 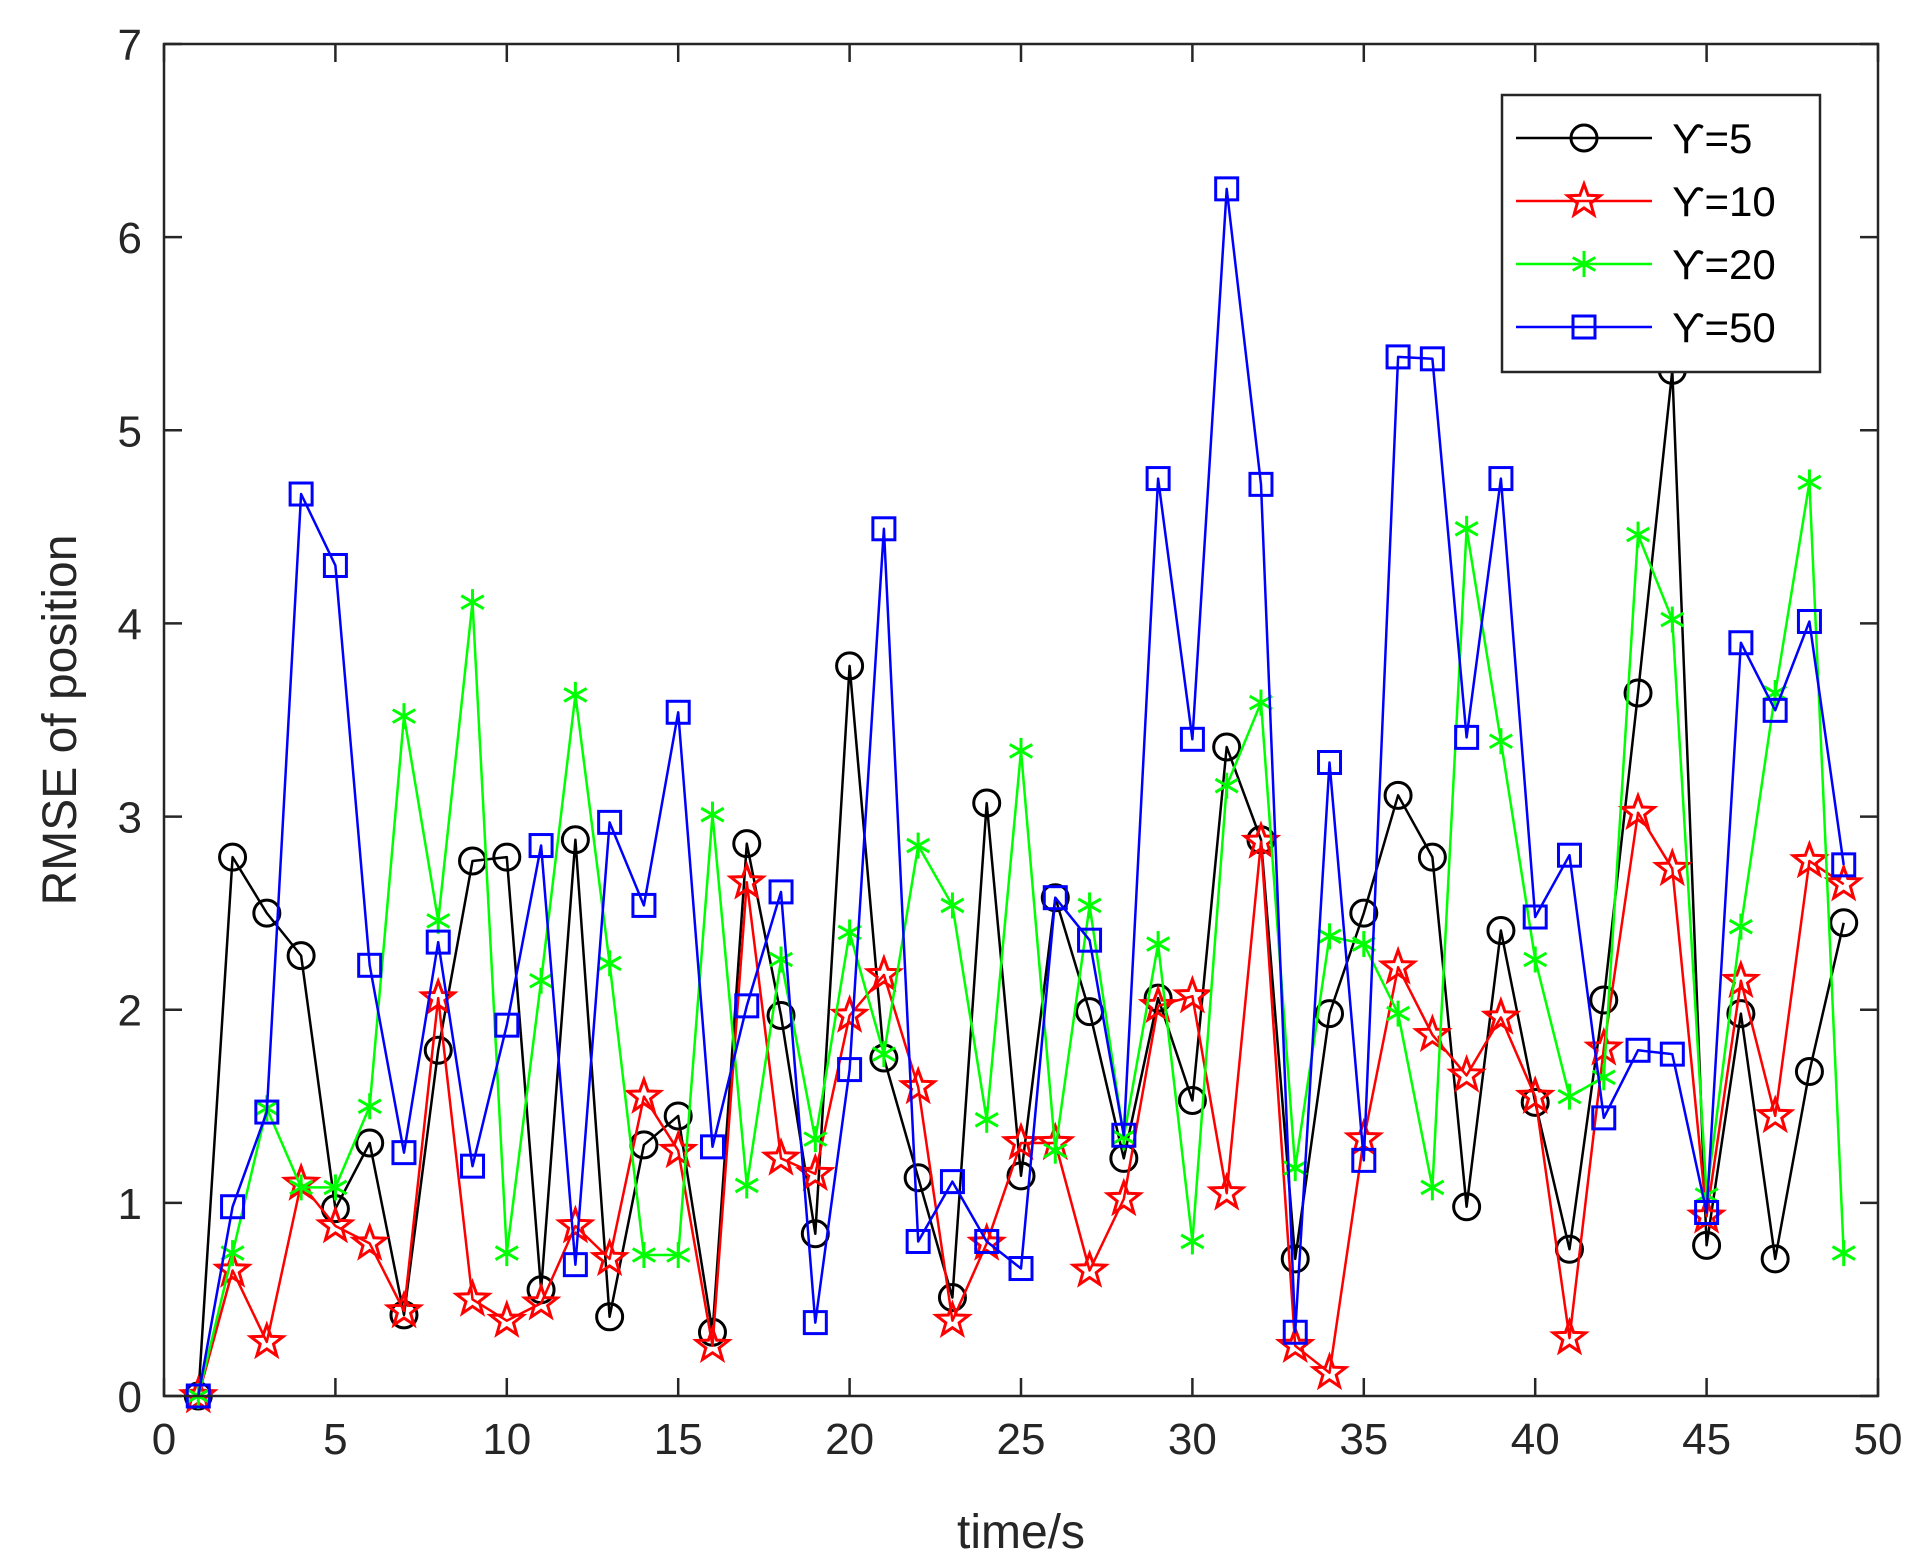 What do you see at coordinates (1646, 264) in the screenshot?
I see `legend-entry: ϒ=20` at bounding box center [1646, 264].